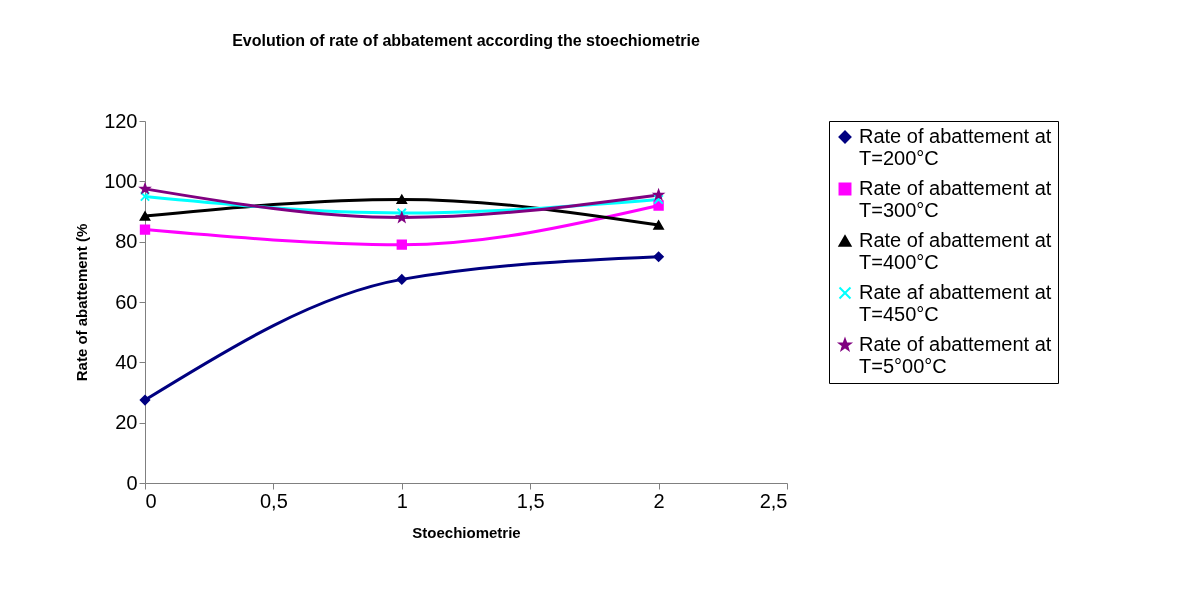  Describe the element at coordinates (530, 500) in the screenshot. I see `x-tick-label: 1,5` at that location.